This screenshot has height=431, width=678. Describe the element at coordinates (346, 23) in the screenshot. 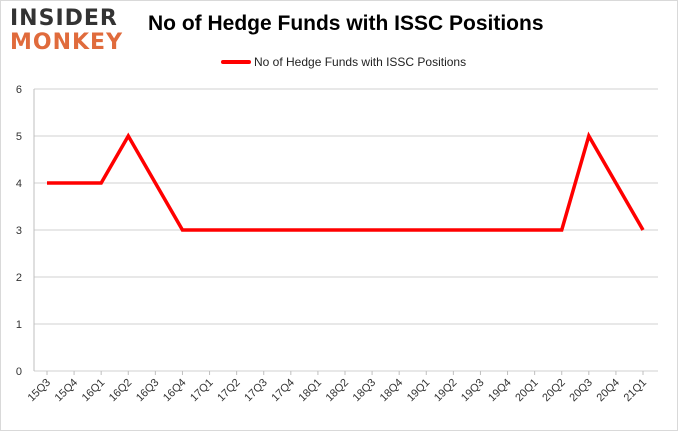

I see `chart-title: No of Hedge Funds with ISSC Positions` at that location.